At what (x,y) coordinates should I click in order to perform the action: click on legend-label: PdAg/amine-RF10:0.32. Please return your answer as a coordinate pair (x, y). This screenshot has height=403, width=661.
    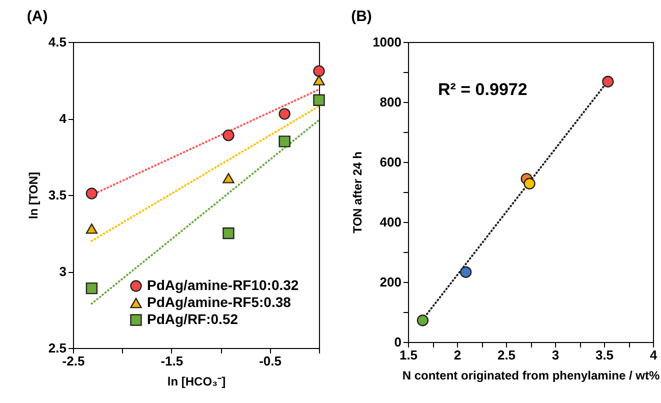
    Looking at the image, I should click on (223, 285).